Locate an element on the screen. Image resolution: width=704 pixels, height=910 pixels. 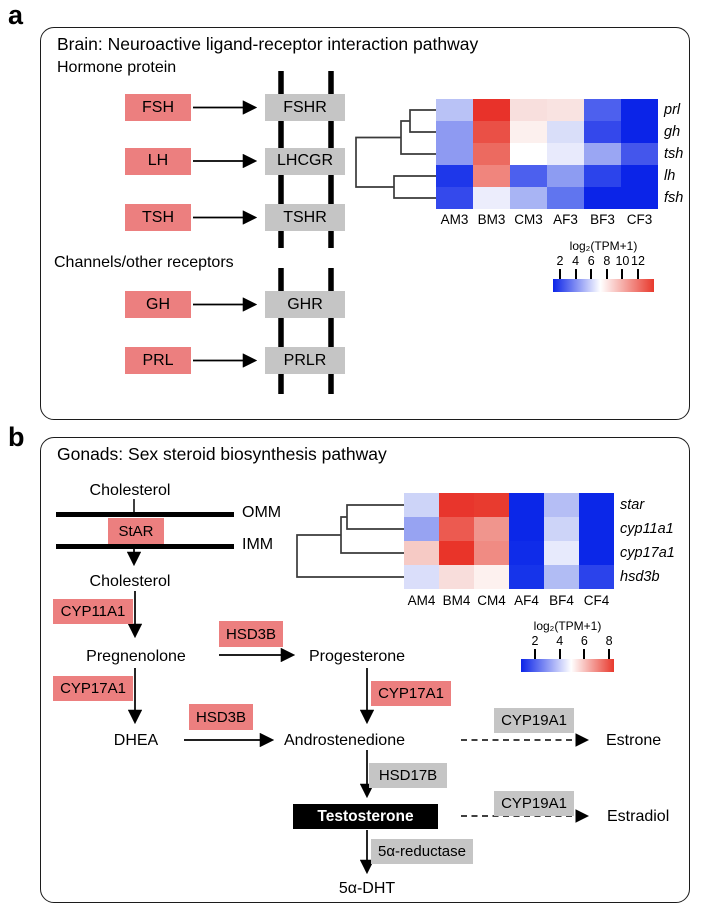
section-heading-channels: Channels/other receptors is located at coordinates (144, 262).